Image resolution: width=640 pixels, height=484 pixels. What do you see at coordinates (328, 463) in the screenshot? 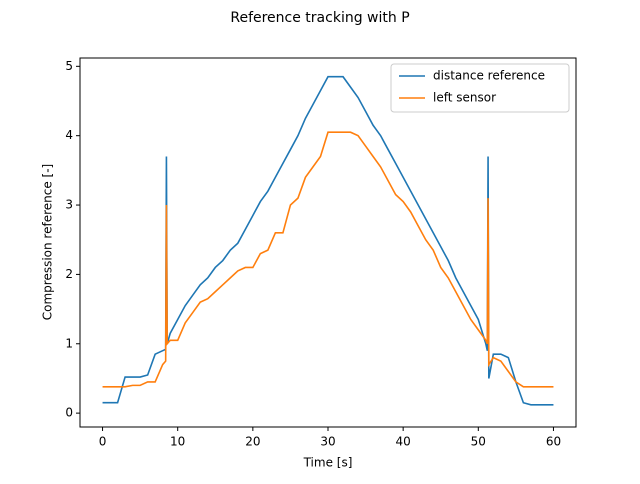
I see `x-axis-label: Time [s]` at bounding box center [328, 463].